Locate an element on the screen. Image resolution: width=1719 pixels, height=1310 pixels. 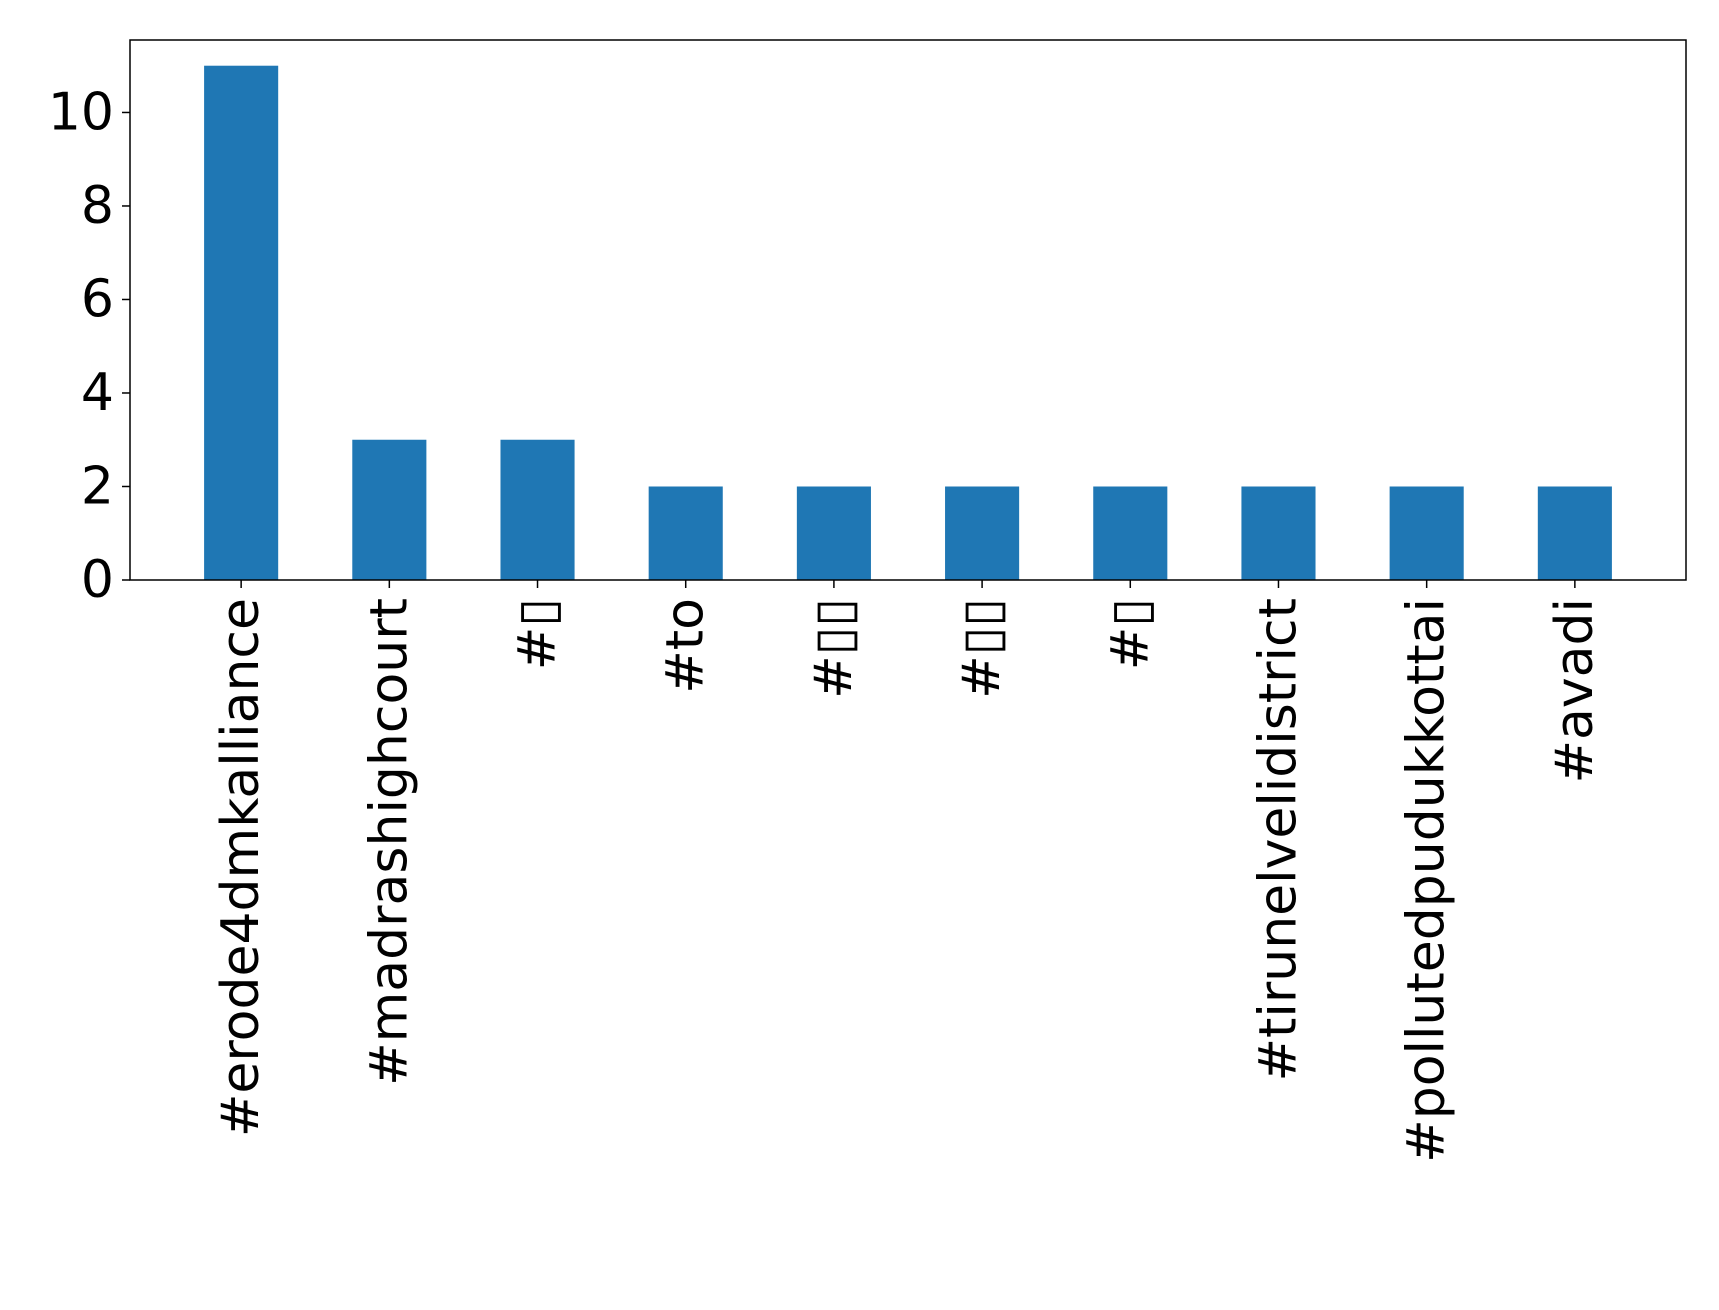
x-tick-label: #avadi is located at coordinates (1575, 691).